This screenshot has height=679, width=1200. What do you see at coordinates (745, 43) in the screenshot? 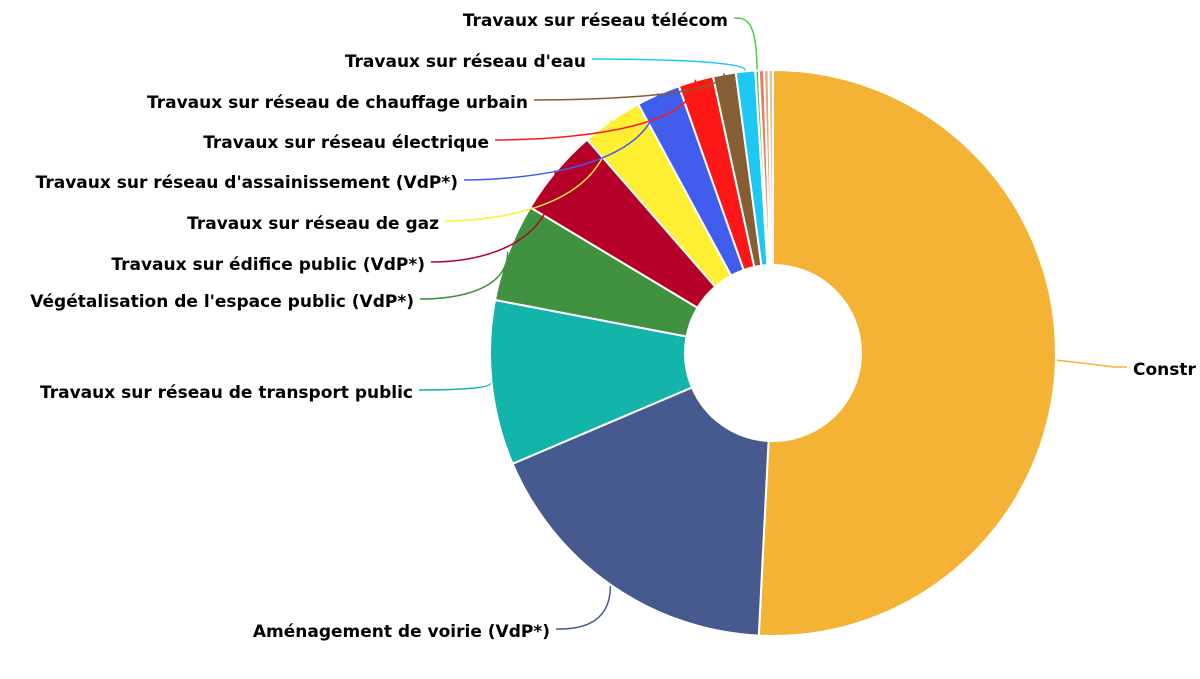
I see `leader-line-travaux-sur-reseau-telecom` at bounding box center [745, 43].